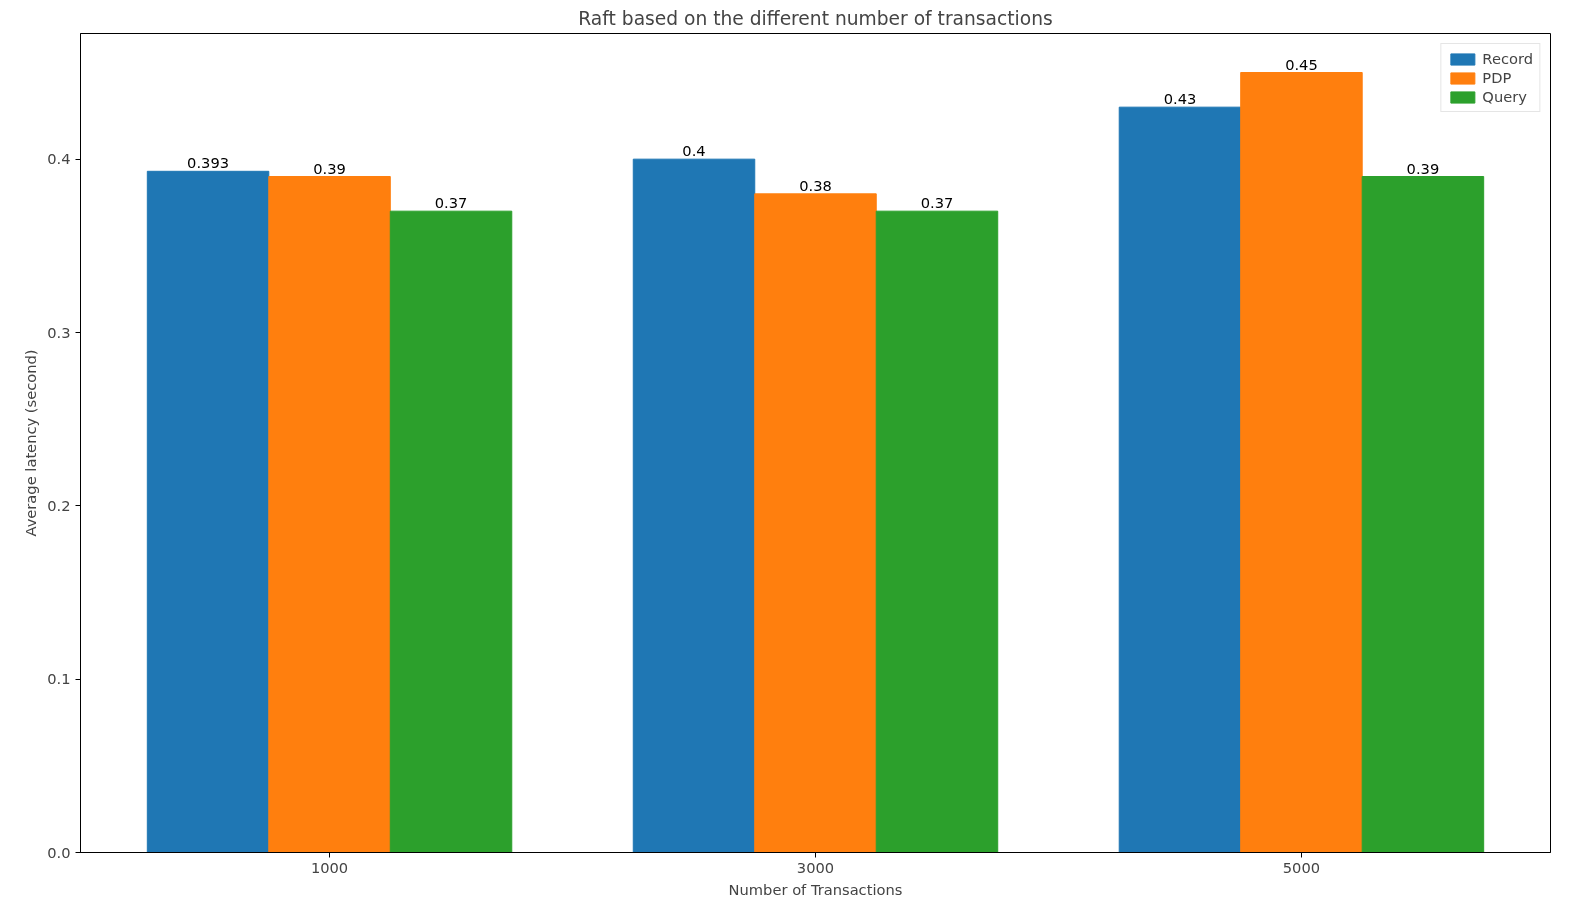 This screenshot has height=907, width=1570. Describe the element at coordinates (1301, 64) in the screenshot. I see `data-label: 0.45` at that location.